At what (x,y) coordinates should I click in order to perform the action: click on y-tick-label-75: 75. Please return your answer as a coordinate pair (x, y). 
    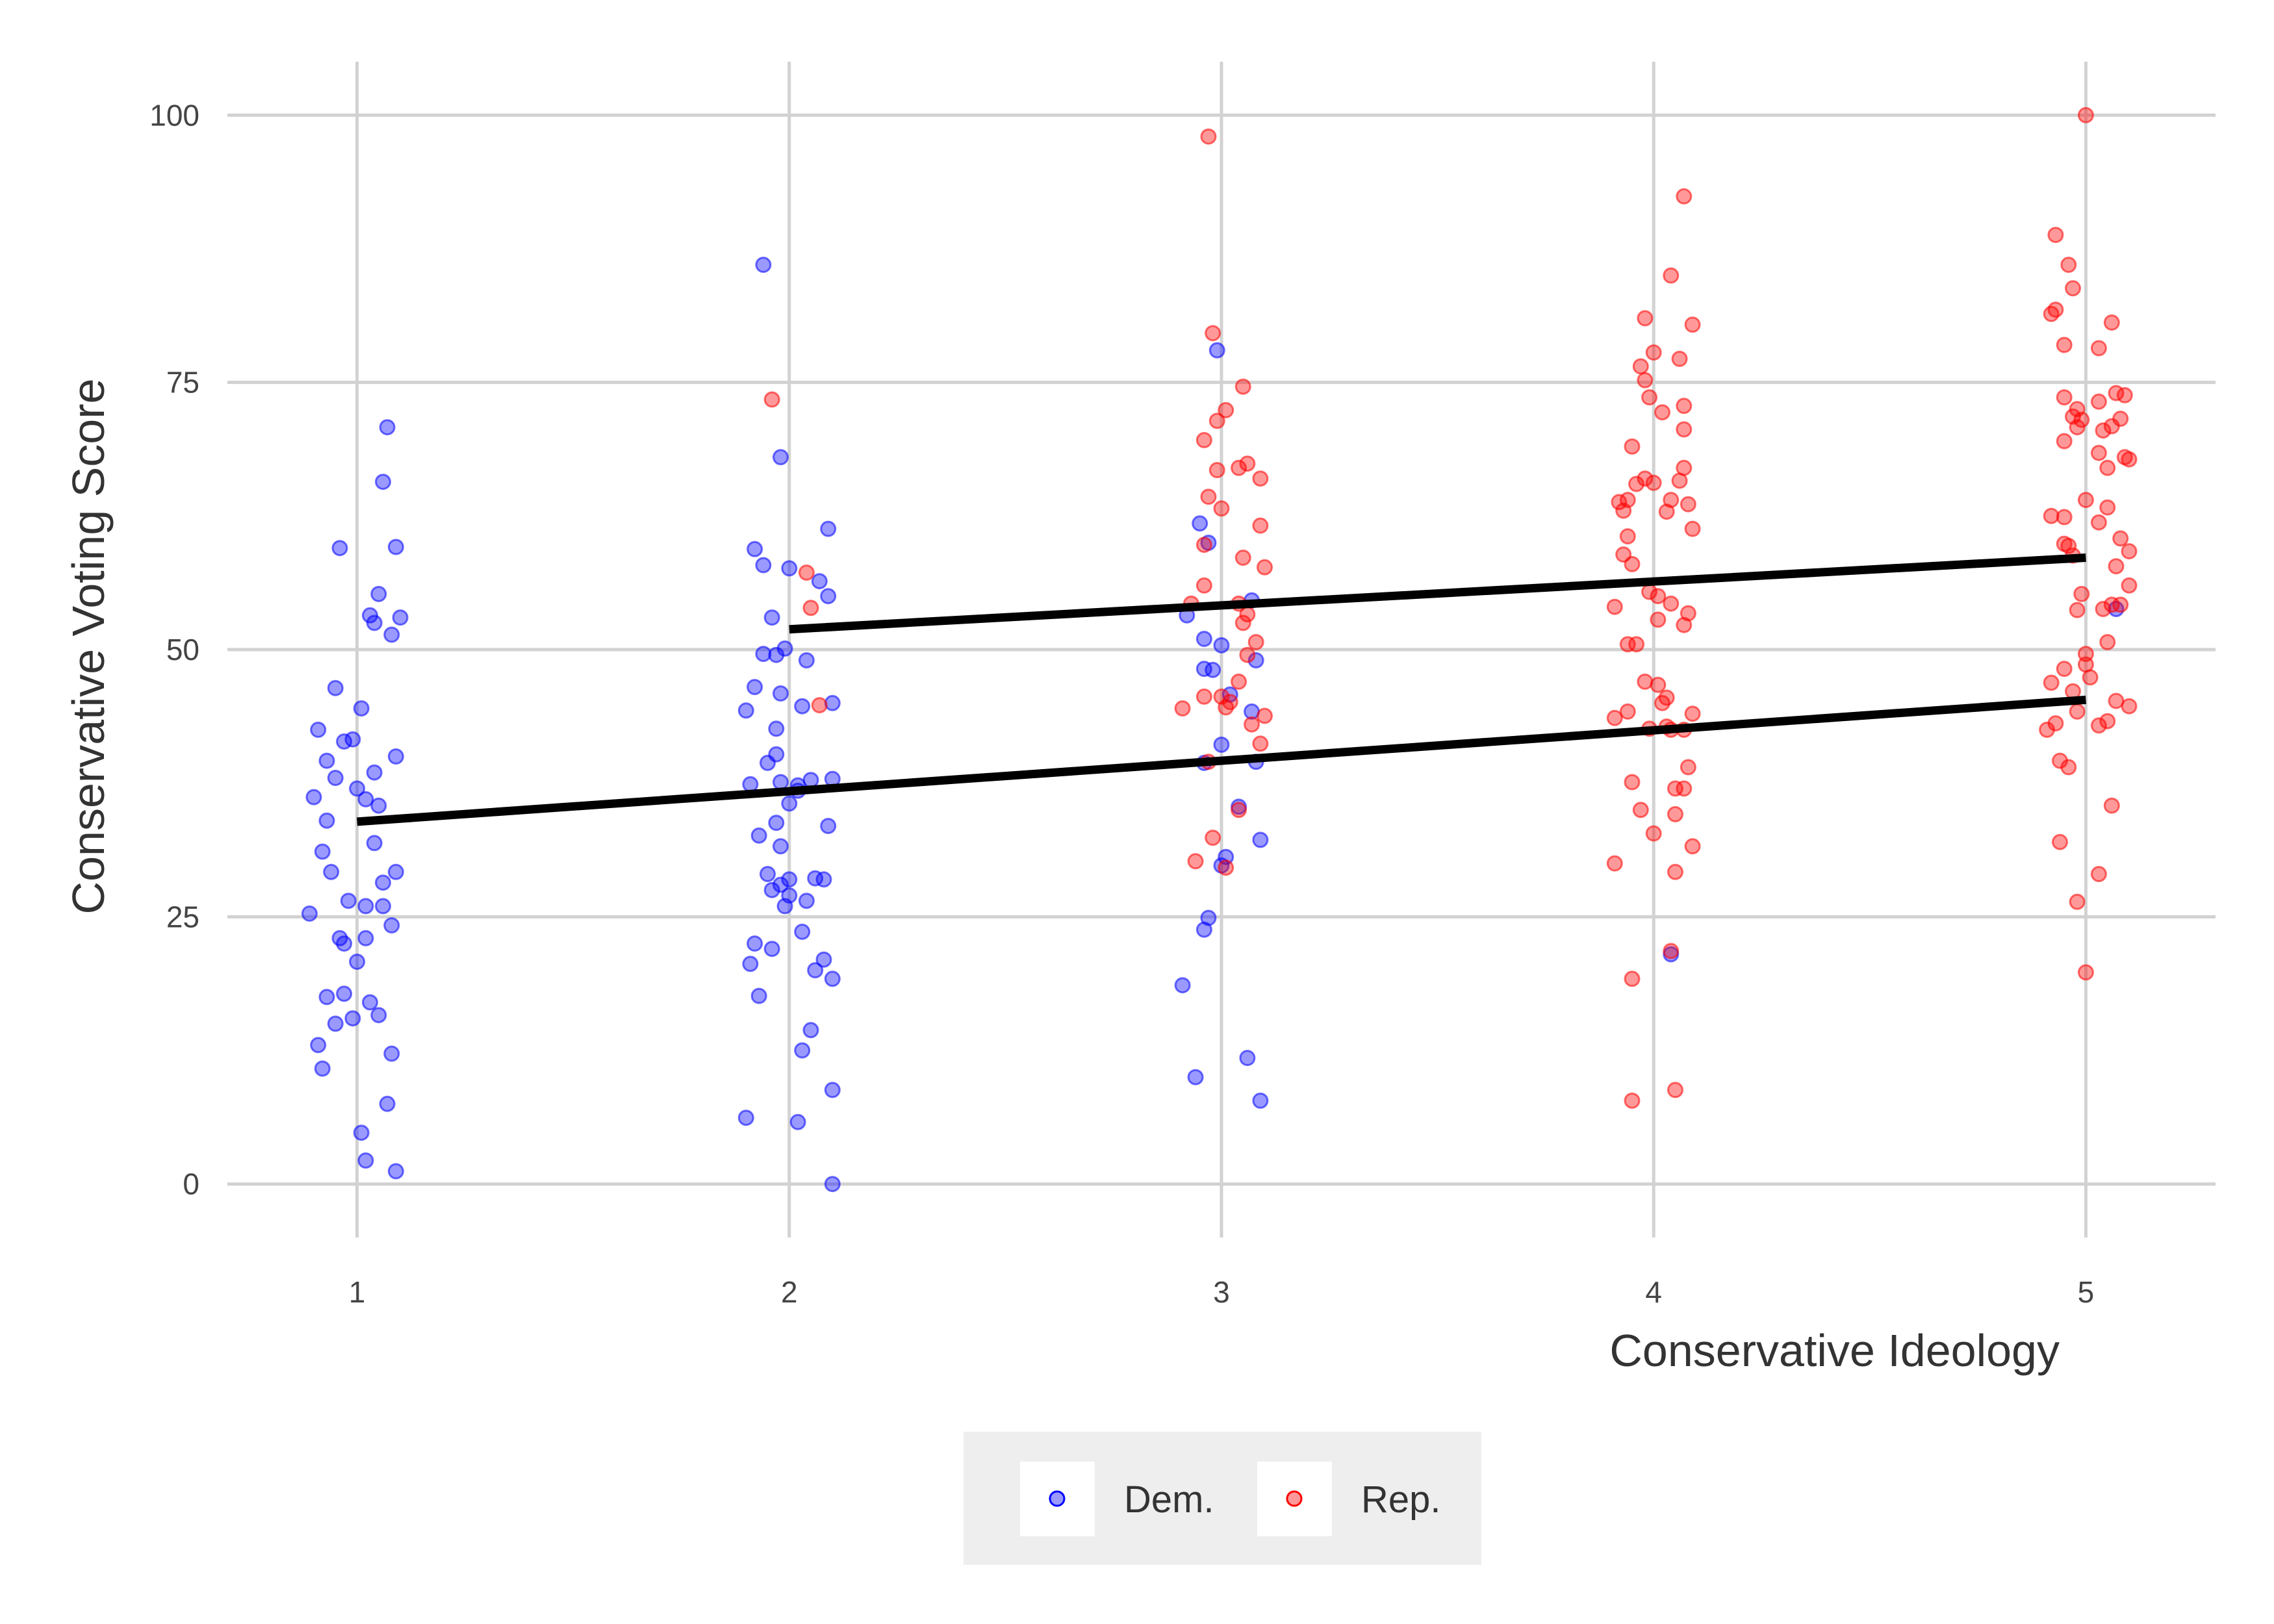
    Looking at the image, I should click on (182, 383).